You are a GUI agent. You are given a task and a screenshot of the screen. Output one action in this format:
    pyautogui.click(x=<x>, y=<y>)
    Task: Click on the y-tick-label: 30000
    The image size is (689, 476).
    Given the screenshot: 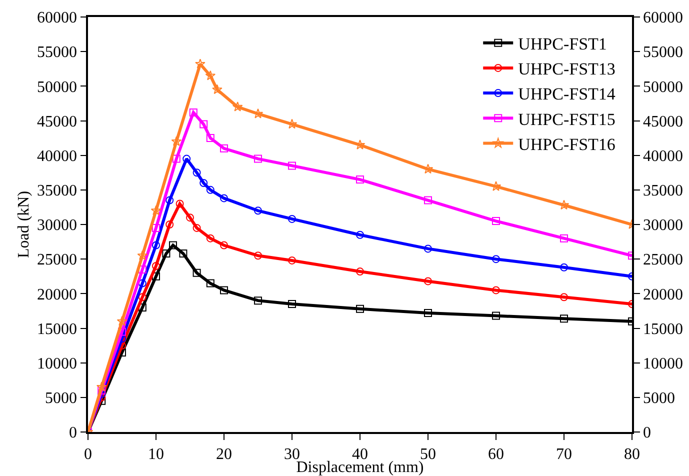 What is the action you would take?
    pyautogui.click(x=57, y=225)
    